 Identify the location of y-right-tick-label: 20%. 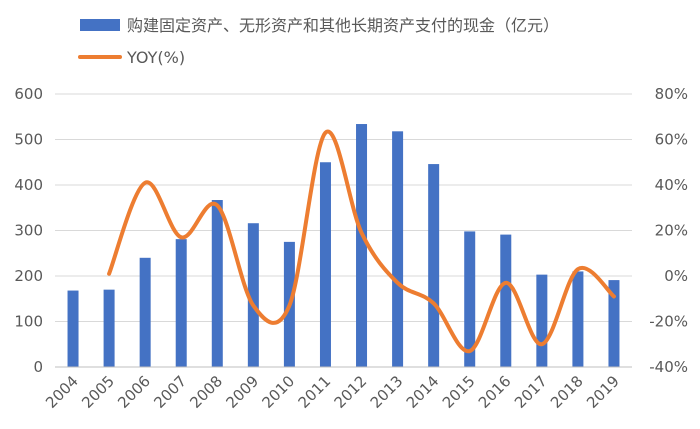
(671, 231).